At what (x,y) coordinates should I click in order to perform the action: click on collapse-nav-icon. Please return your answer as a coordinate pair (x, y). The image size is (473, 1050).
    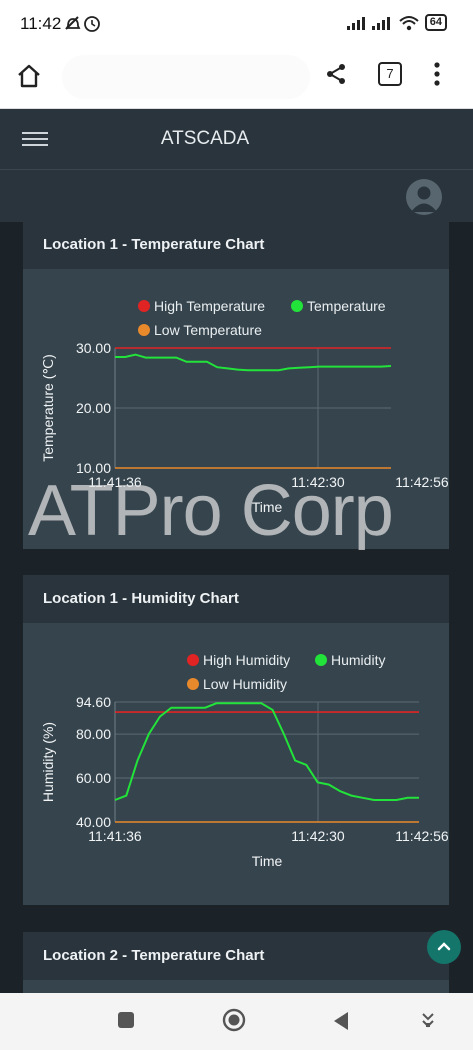
    Looking at the image, I should click on (428, 1020).